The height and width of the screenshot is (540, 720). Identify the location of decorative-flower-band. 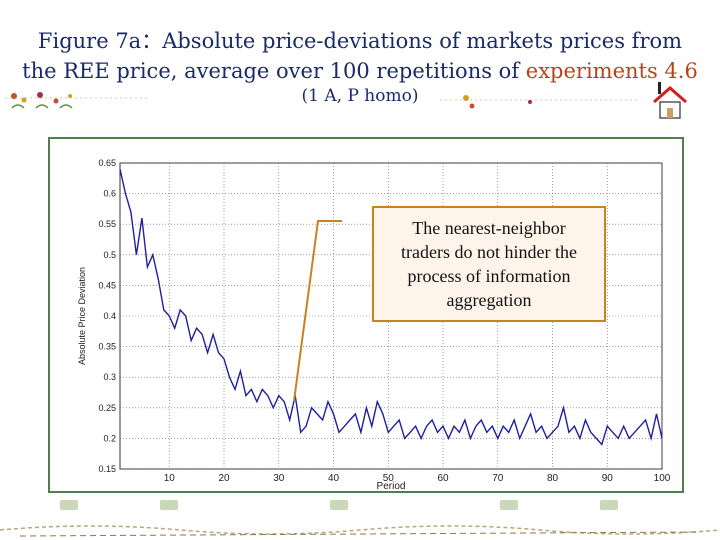
(322, 100).